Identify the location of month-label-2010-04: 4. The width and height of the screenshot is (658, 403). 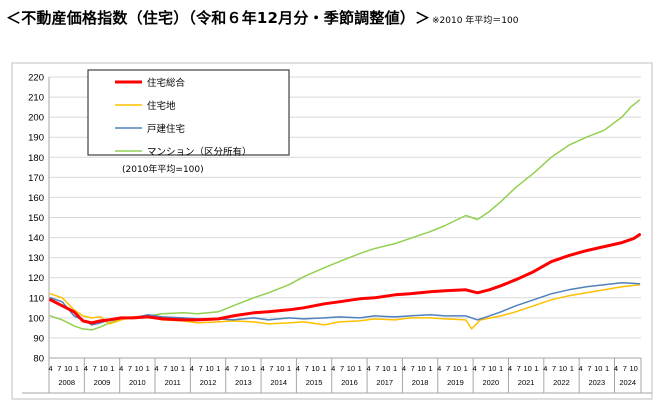
(121, 368).